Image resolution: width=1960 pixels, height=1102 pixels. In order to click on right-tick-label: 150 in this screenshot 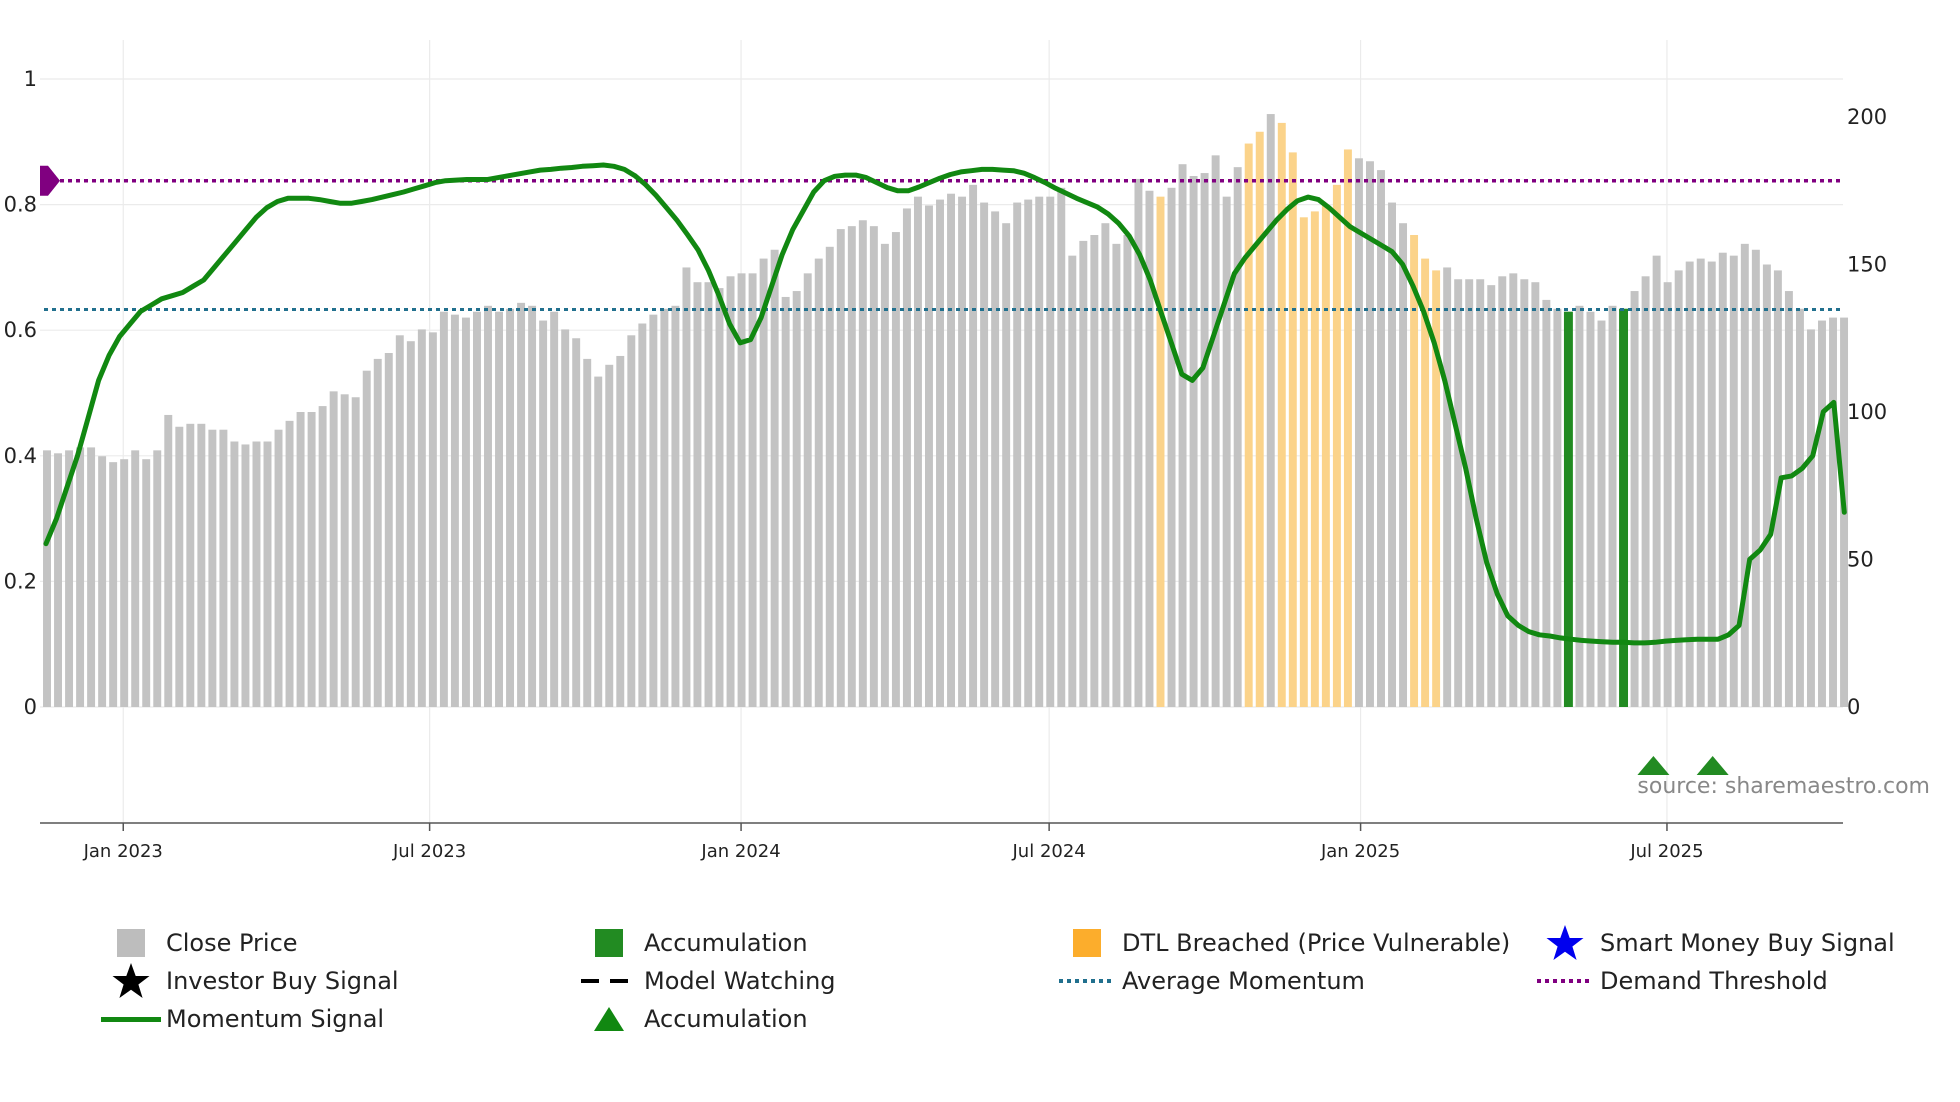, I will do `click(1867, 265)`.